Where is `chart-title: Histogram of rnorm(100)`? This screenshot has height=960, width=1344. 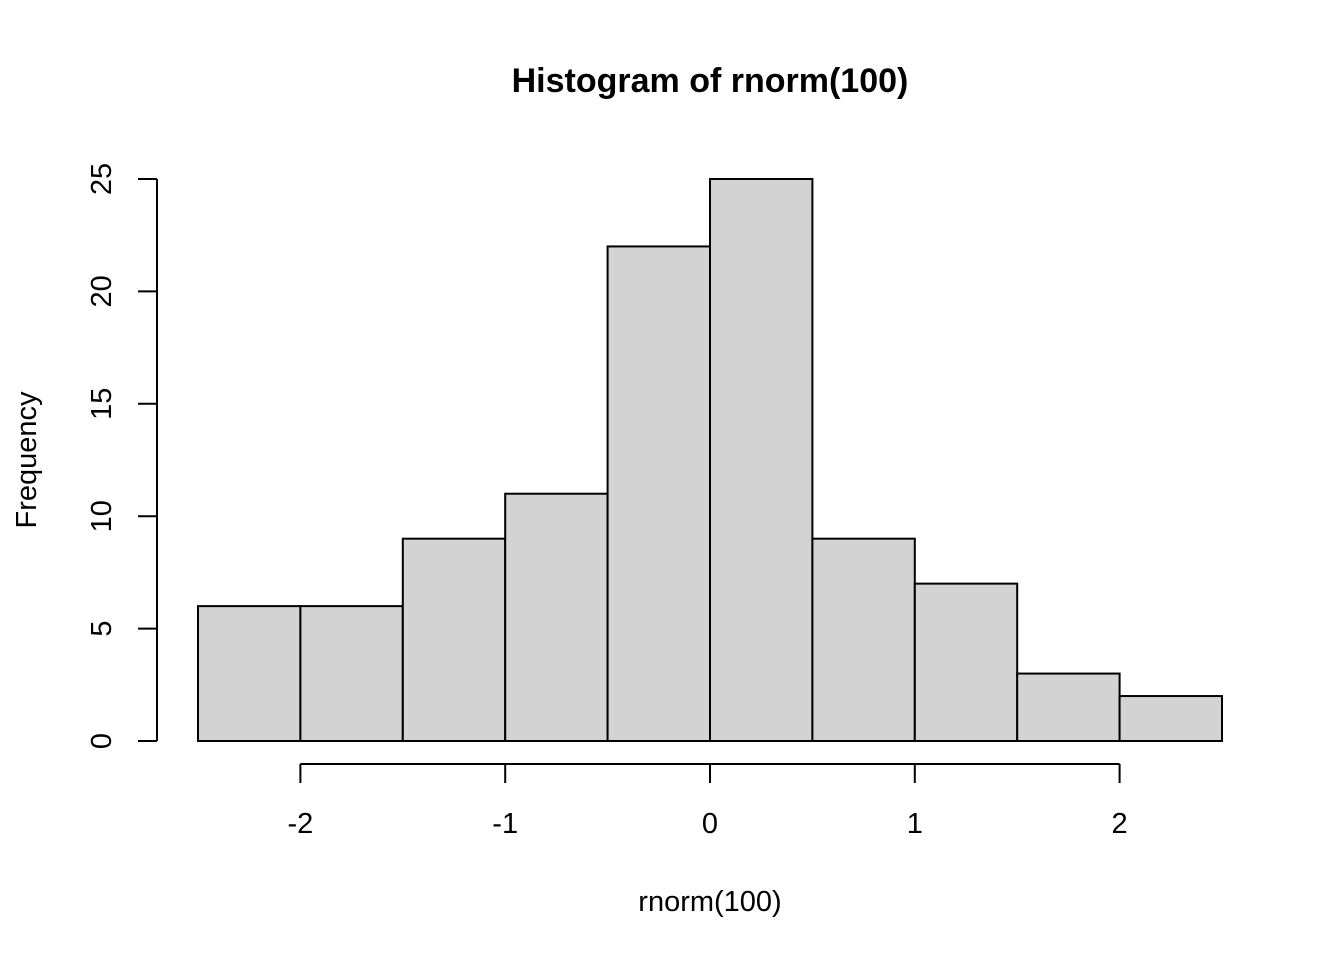 chart-title: Histogram of rnorm(100) is located at coordinates (710, 81).